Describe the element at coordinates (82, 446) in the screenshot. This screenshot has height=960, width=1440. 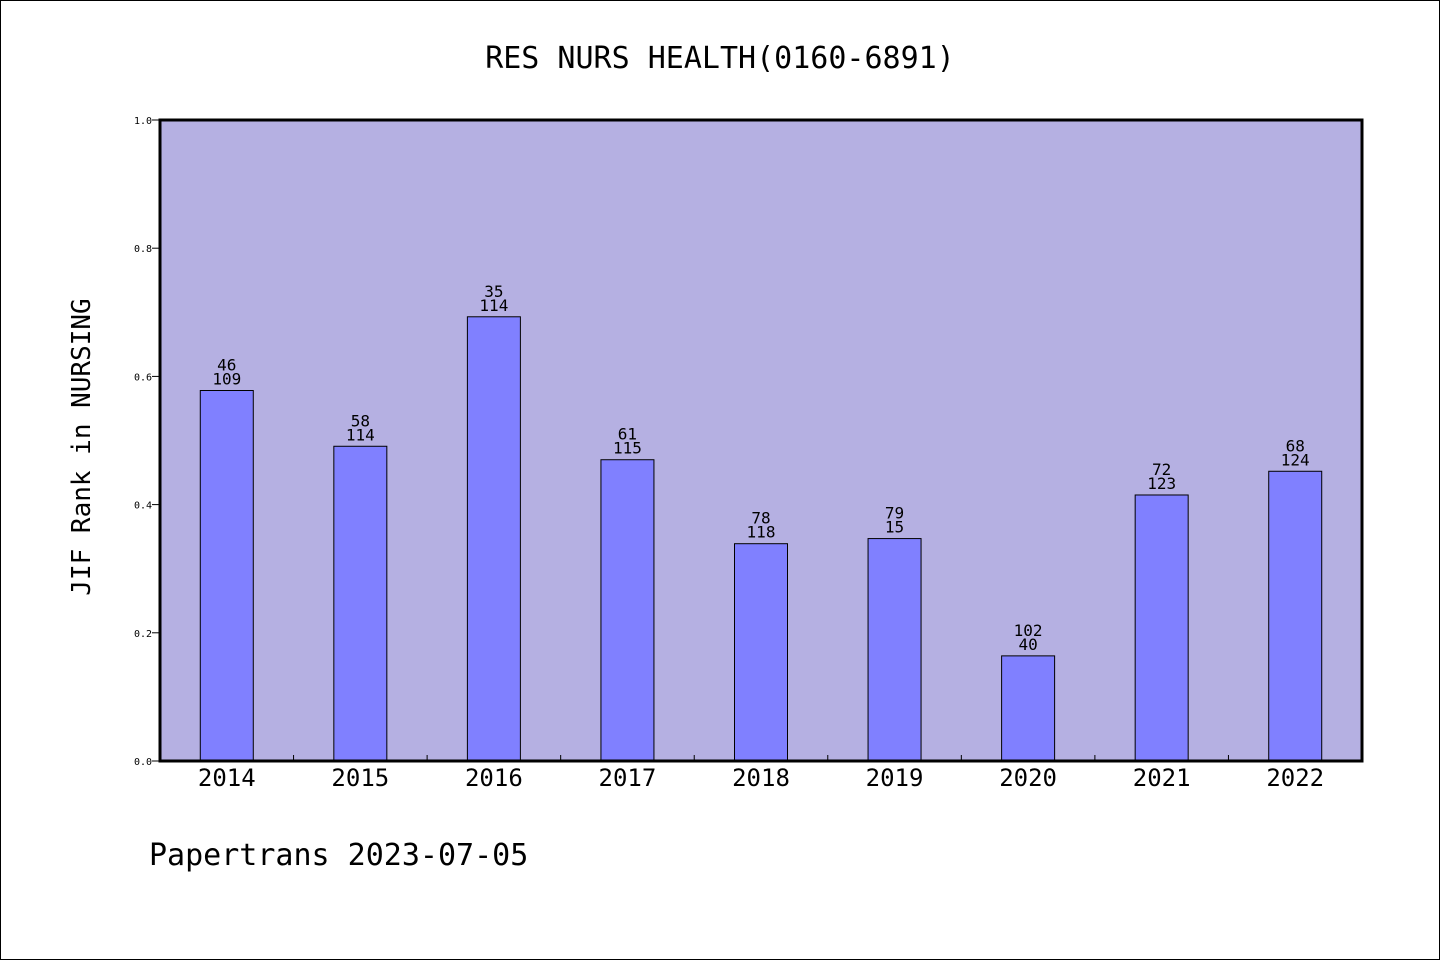
I see `y-axis-label: JIF Rank in NURSING` at that location.